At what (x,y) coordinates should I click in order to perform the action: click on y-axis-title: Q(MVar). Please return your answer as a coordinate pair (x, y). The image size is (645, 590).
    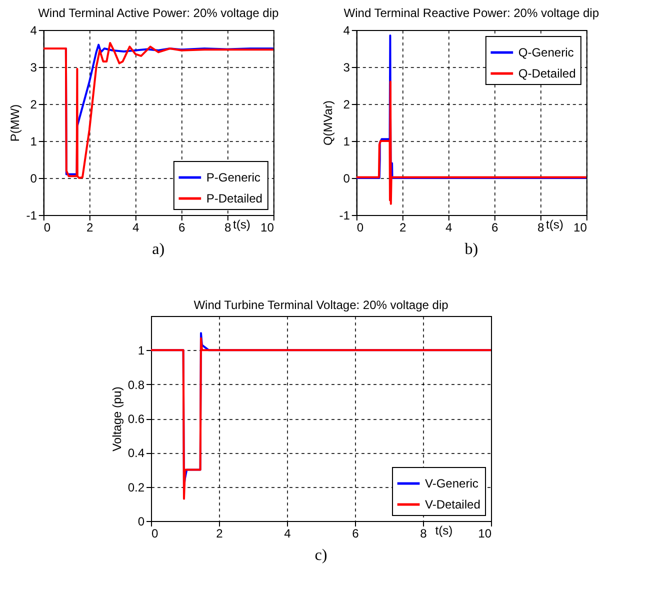
    Looking at the image, I should click on (328, 123).